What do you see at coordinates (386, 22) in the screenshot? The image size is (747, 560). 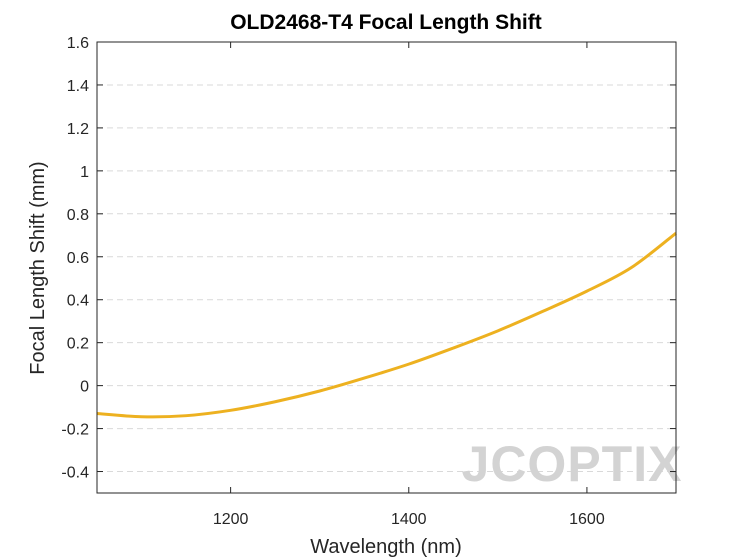 I see `chart-title: OLD2468-T4 Focal Length Shift` at bounding box center [386, 22].